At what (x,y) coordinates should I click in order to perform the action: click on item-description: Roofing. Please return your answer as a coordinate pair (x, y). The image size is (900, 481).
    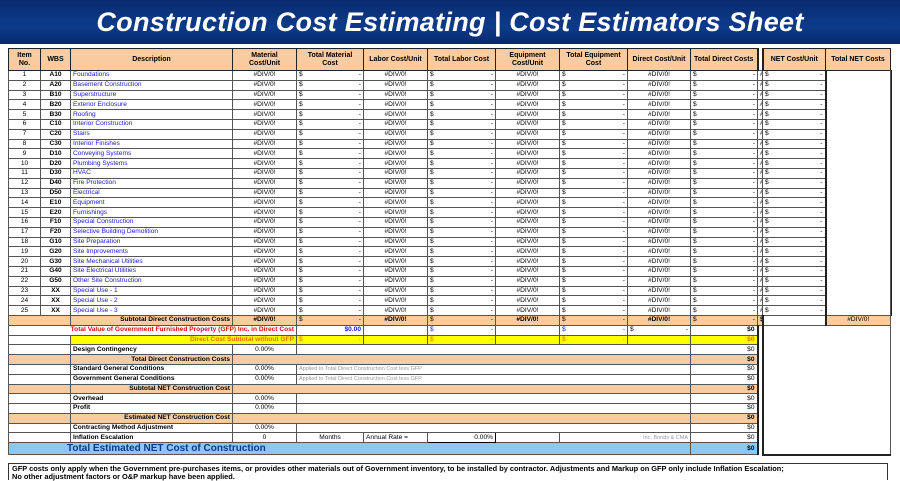
    Looking at the image, I should click on (151, 114).